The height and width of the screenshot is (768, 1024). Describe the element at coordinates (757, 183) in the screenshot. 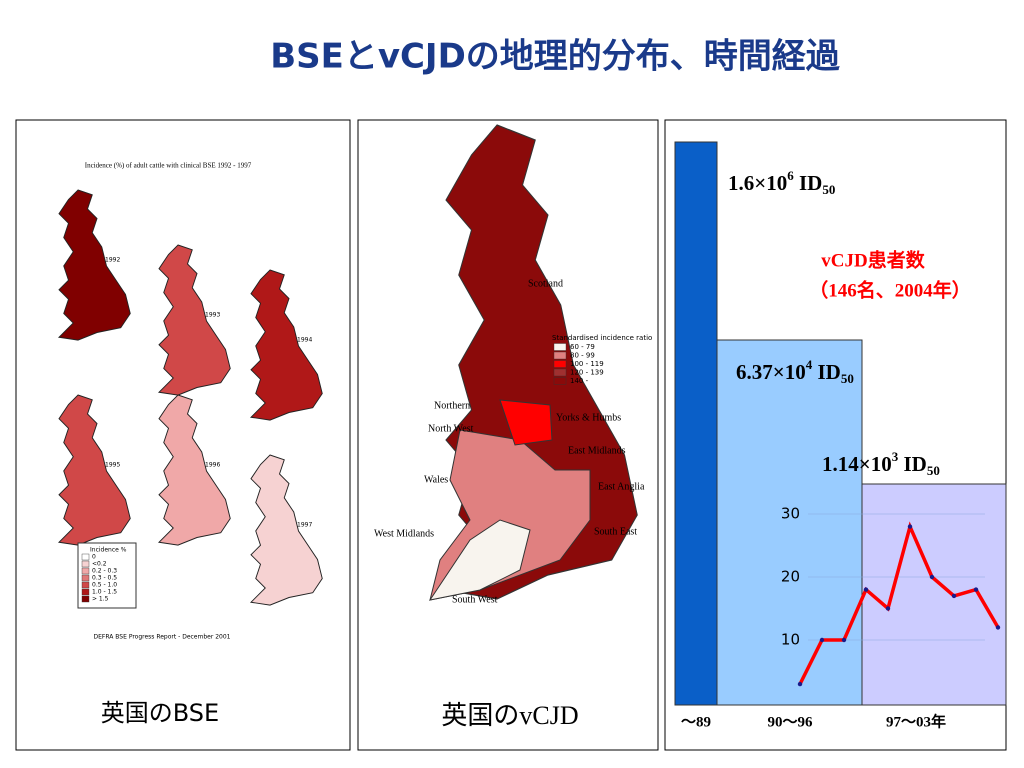

I see `annotation-part: 1.6×10` at that location.